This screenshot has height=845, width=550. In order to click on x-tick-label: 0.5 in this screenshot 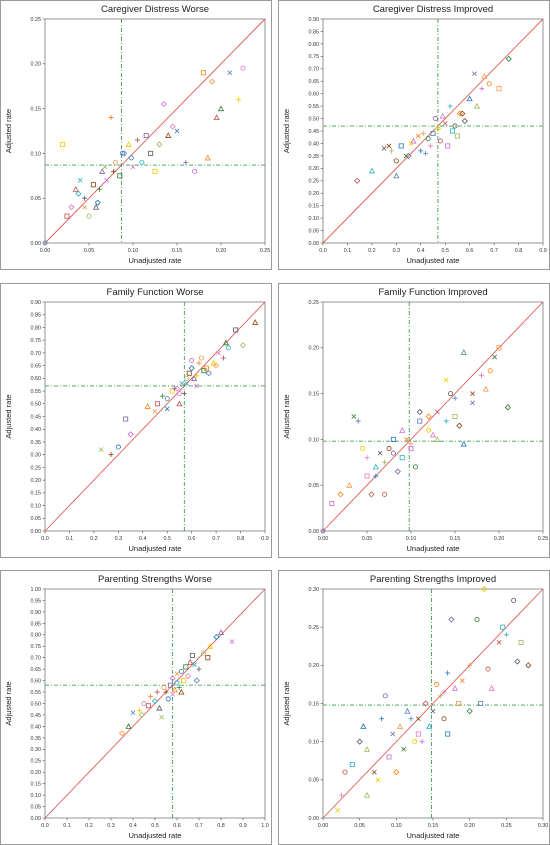, I will do `click(445, 251)`.